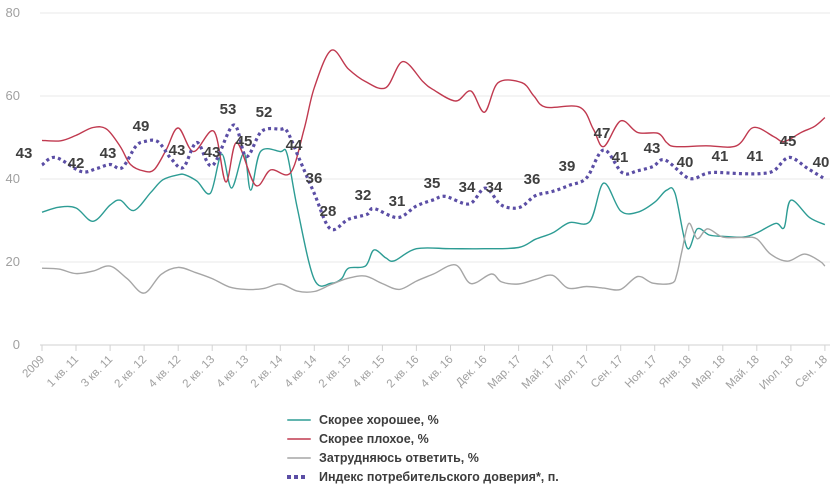 The image size is (836, 488). I want to click on legend-label: Затрудняюсь ответить, %, so click(399, 457).